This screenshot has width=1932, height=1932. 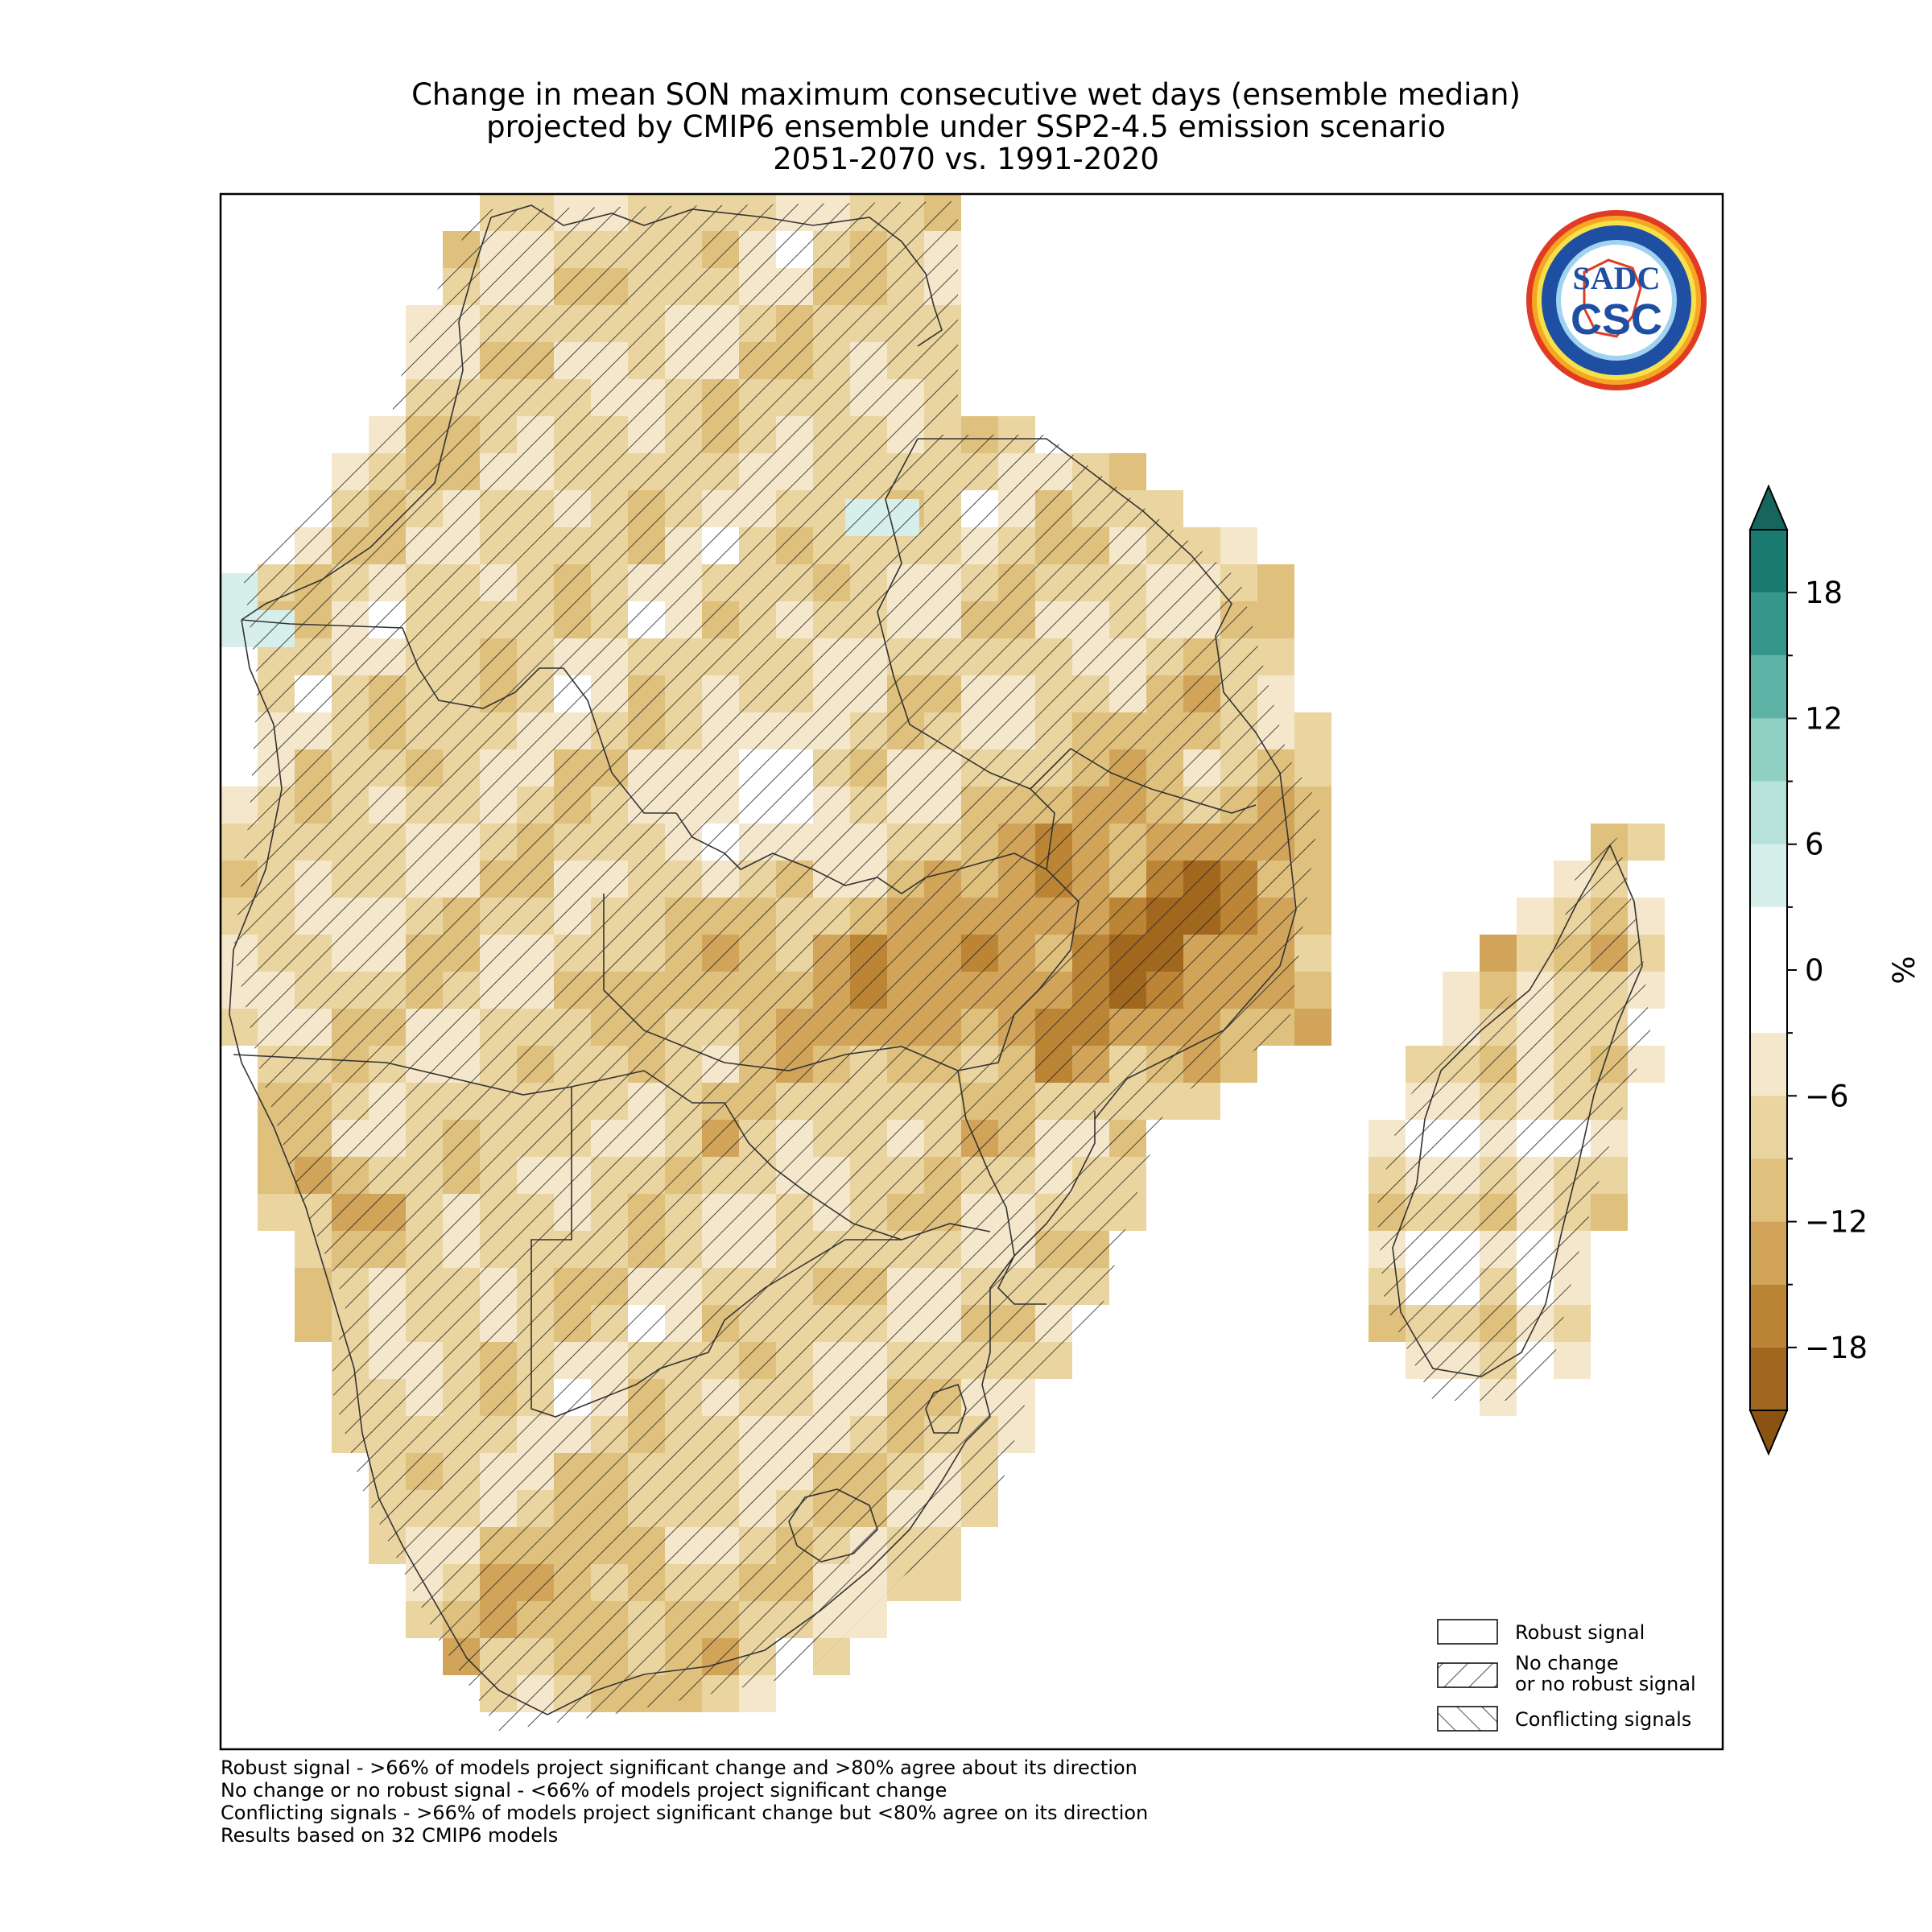 I want to click on colorbar-tick-label: 12, so click(x=1824, y=718).